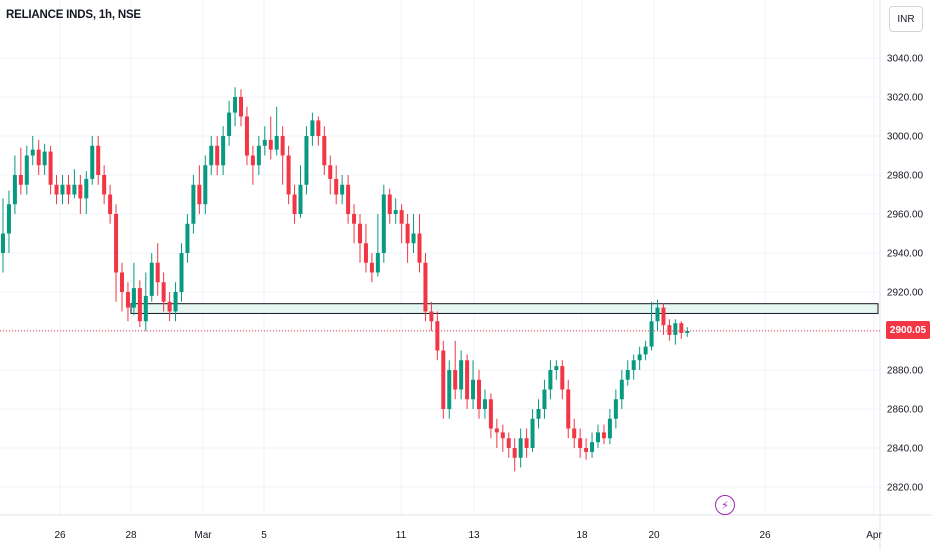 The image size is (932, 550). Describe the element at coordinates (905, 215) in the screenshot. I see `price-tick-label: 2960.00` at that location.